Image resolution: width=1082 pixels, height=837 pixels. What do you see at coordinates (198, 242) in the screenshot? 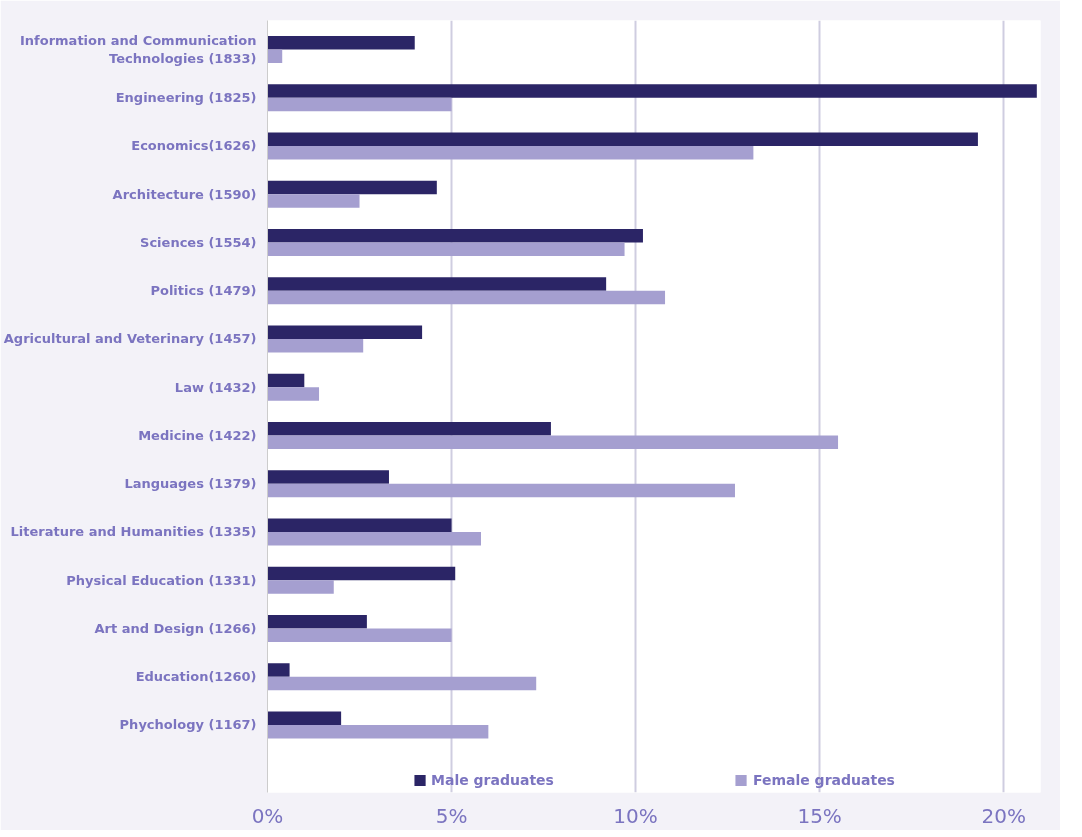
I see `y-tick-label: Sciences (1554)` at bounding box center [198, 242].